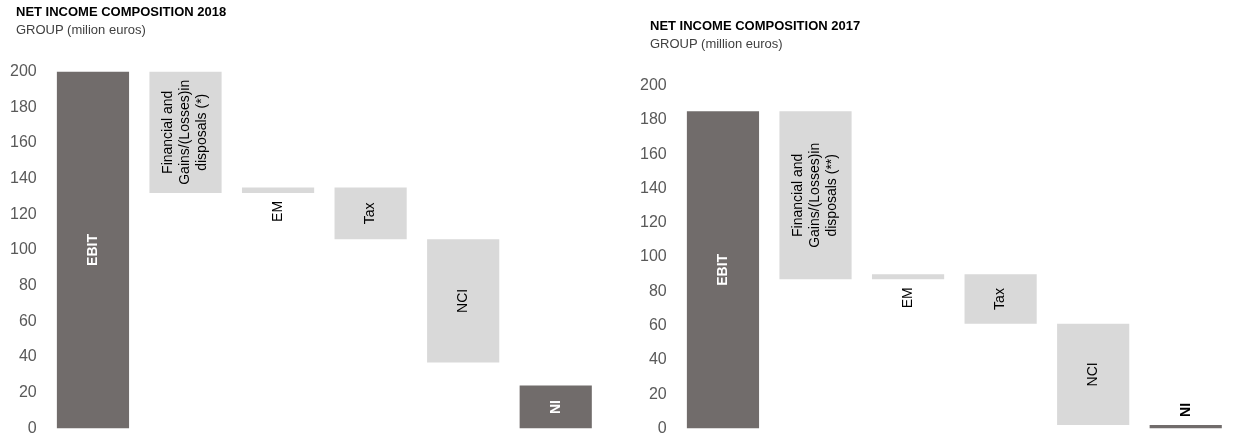  What do you see at coordinates (81, 29) in the screenshot?
I see `chart-subtitle: GROUP (milion euros)` at bounding box center [81, 29].